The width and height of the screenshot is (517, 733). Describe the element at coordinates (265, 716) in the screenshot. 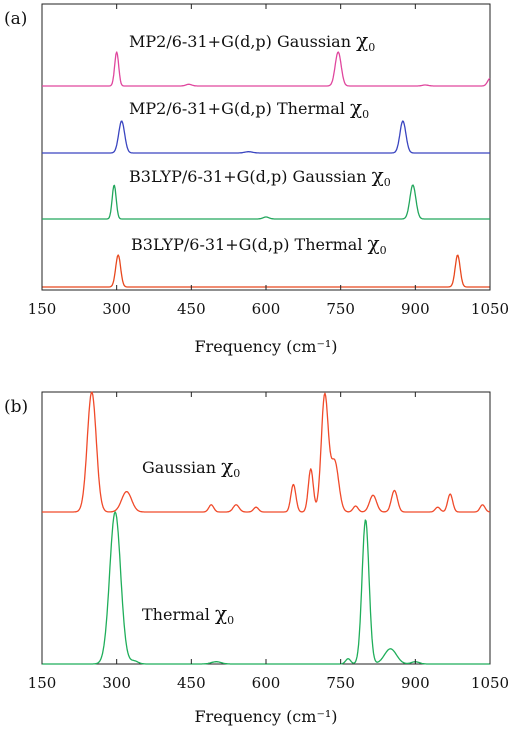

I see `panel-b-x-axis-label: Frequency (cm⁻¹)` at that location.